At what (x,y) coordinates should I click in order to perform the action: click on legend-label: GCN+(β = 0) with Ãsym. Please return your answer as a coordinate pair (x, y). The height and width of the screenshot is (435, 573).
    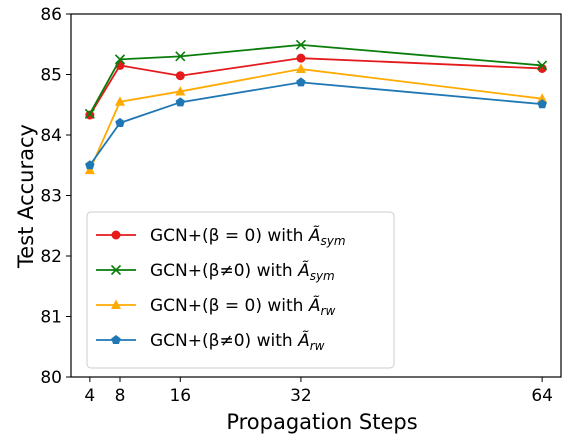
    Looking at the image, I should click on (248, 236).